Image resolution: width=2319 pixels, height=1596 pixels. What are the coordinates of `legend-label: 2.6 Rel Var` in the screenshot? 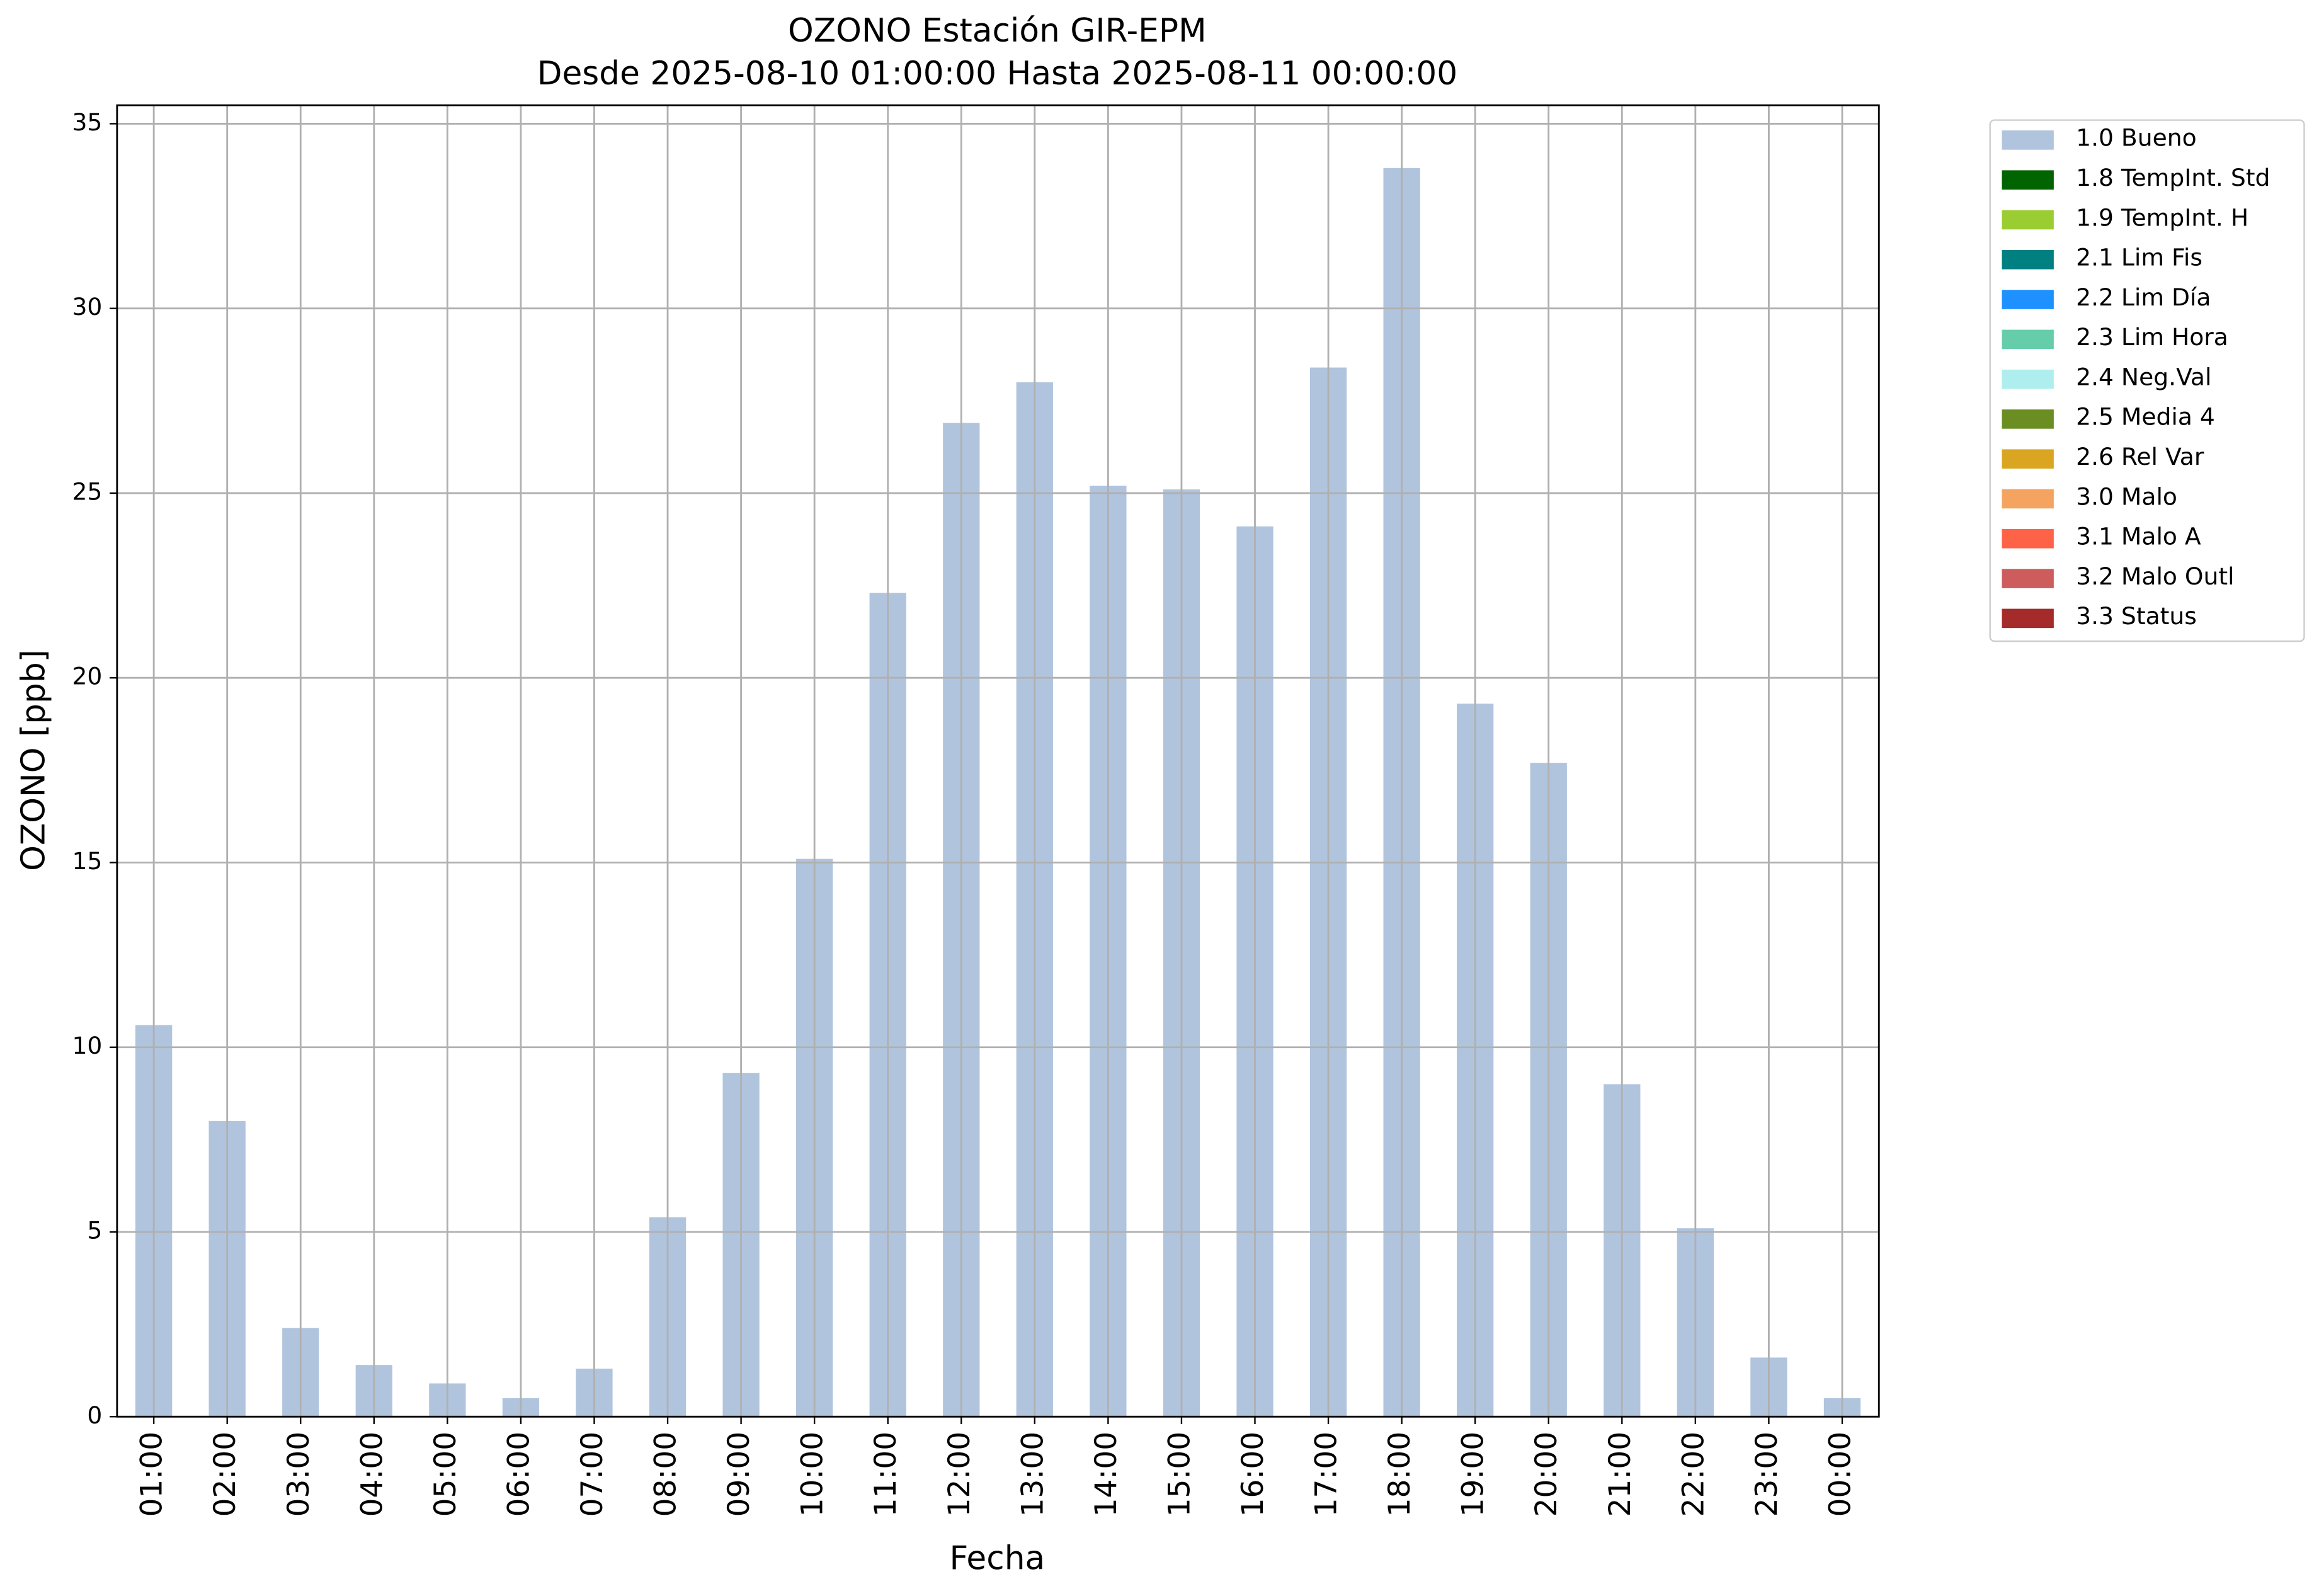 It's located at (2140, 456).